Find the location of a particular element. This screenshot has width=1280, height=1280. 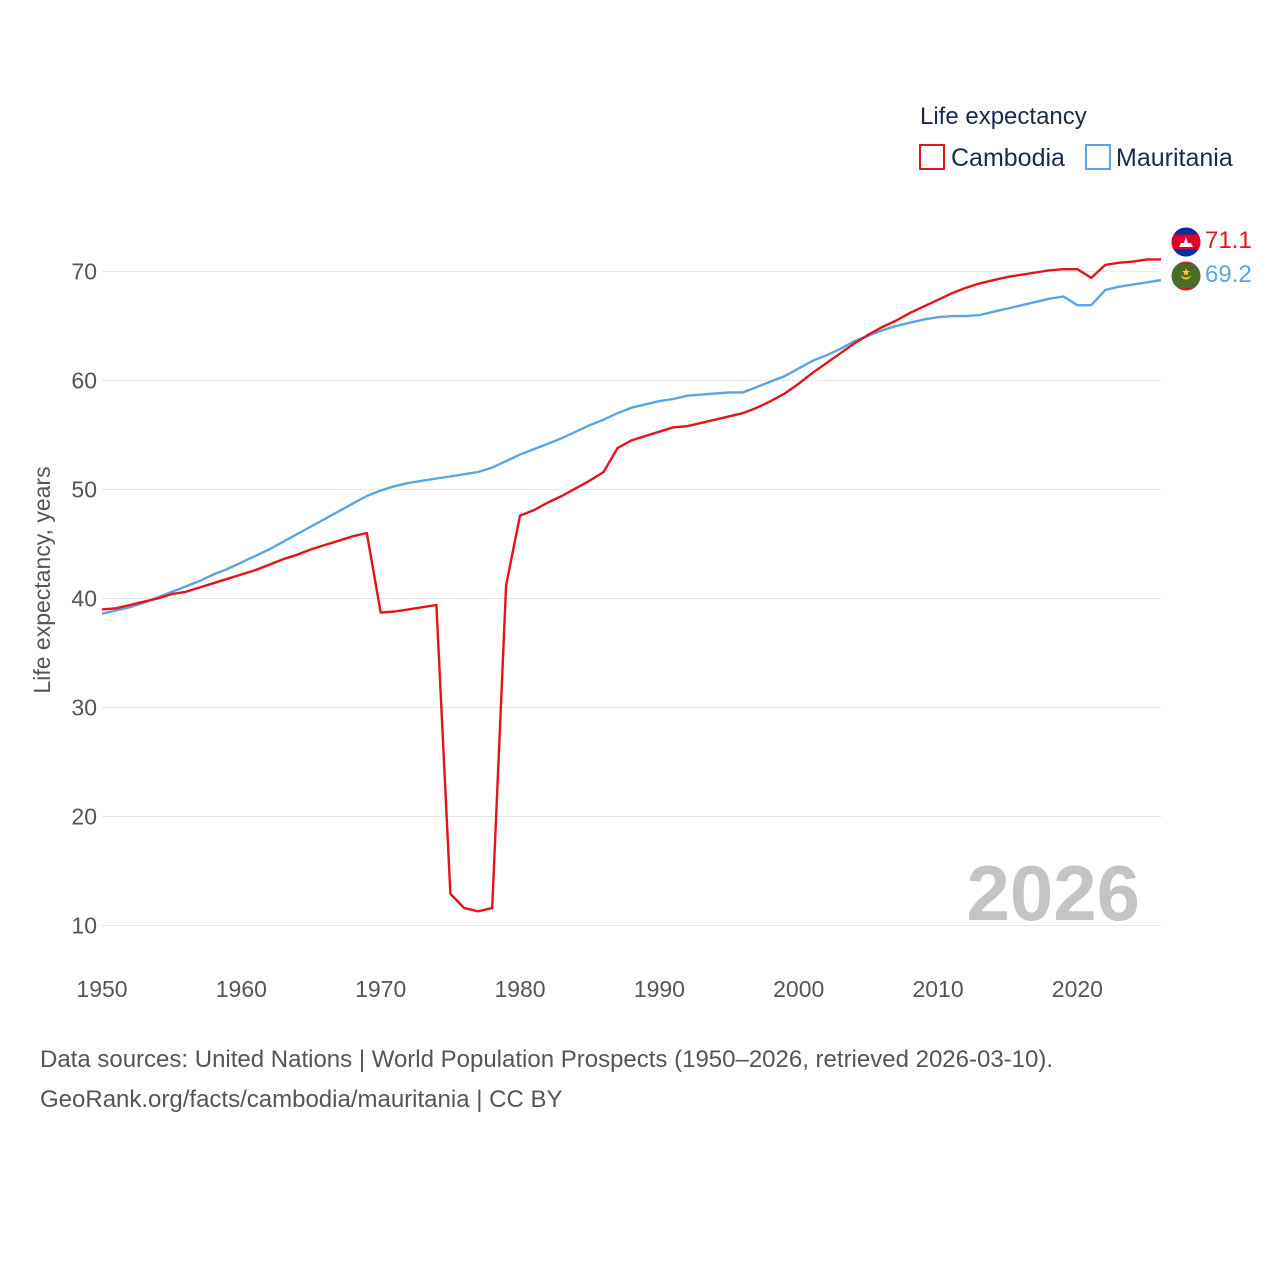

y-tick-label: 10 is located at coordinates (84, 925).